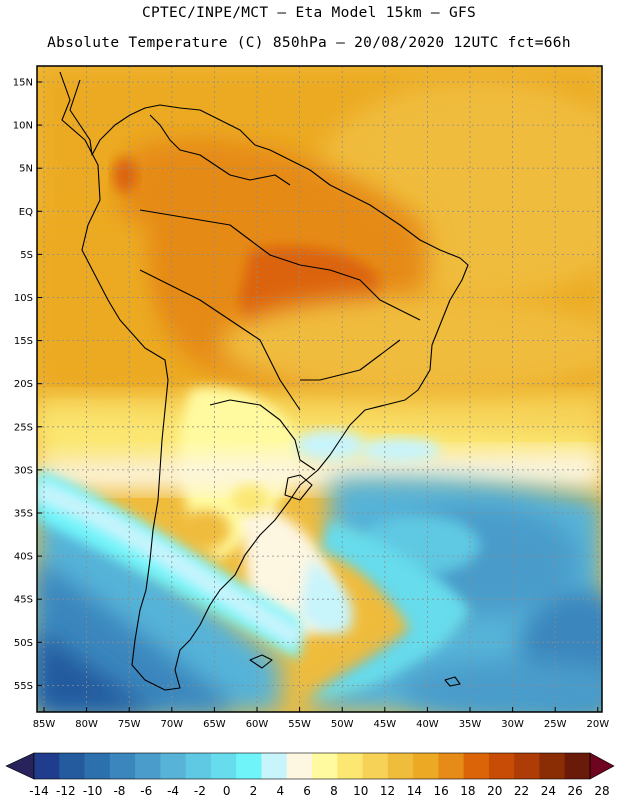 The height and width of the screenshot is (800, 618). I want to click on colorbar, so click(310, 766).